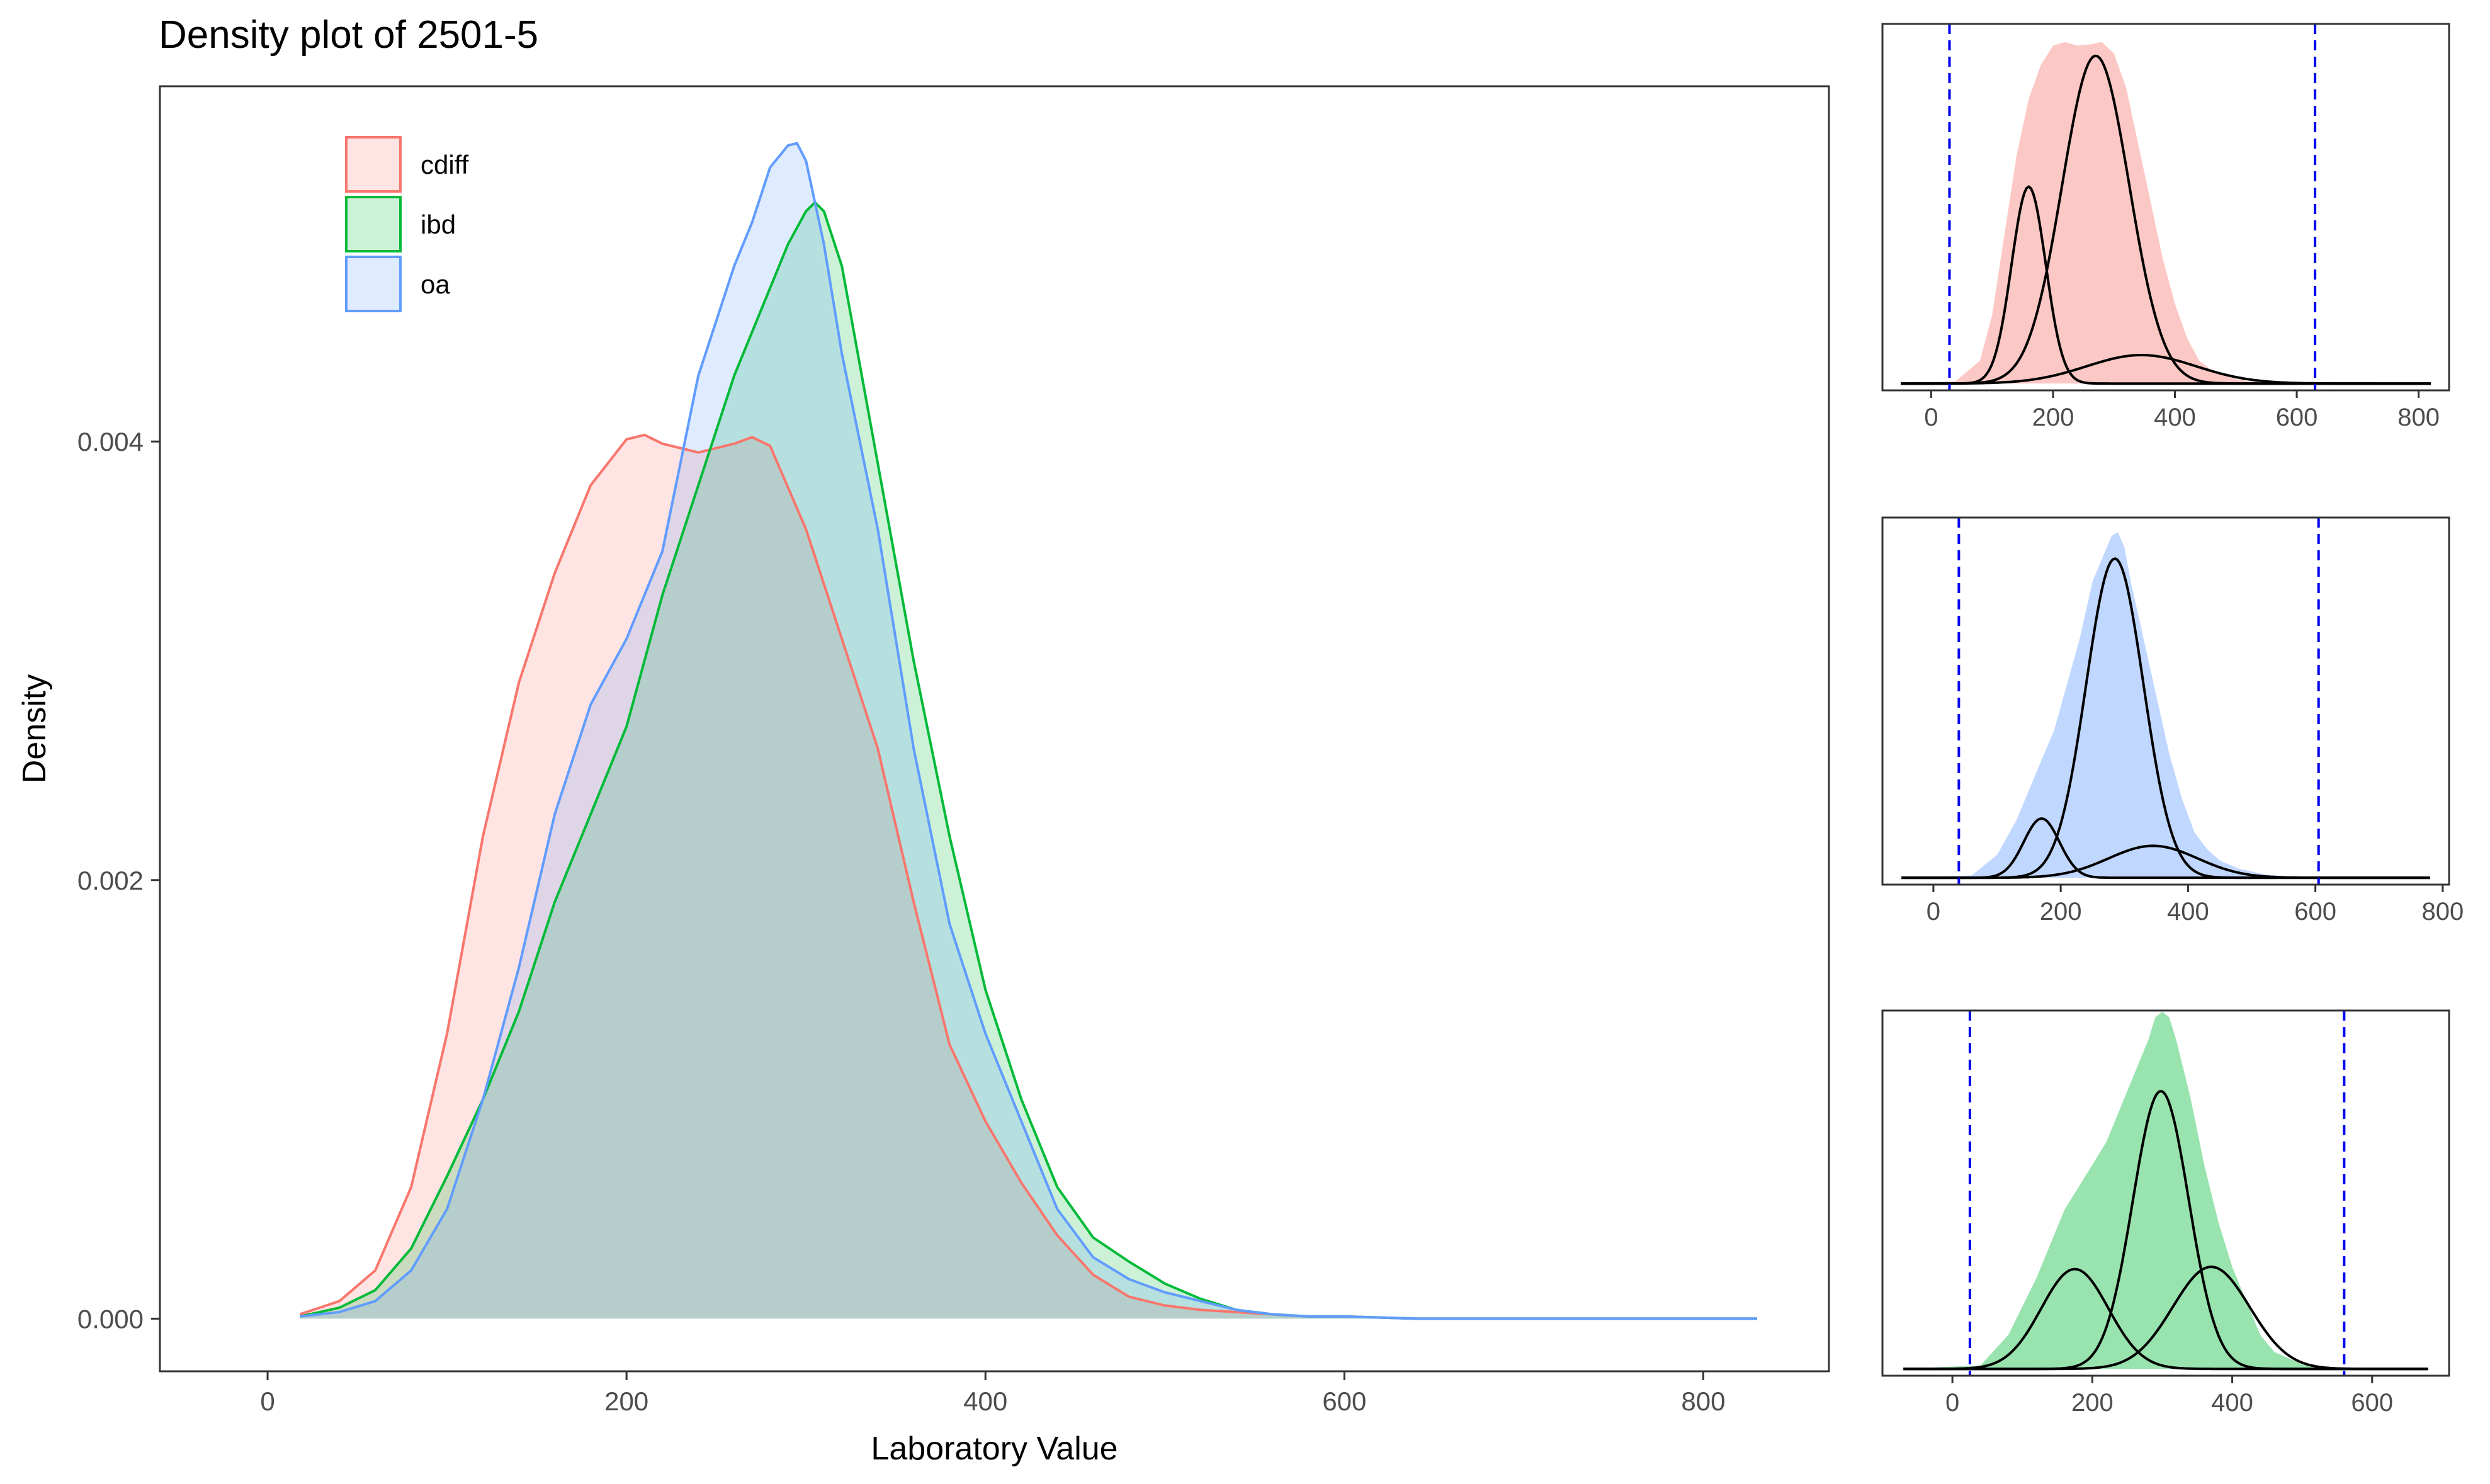 Image resolution: width=2490 pixels, height=1484 pixels. I want to click on y-axis-label: Density, so click(34, 729).